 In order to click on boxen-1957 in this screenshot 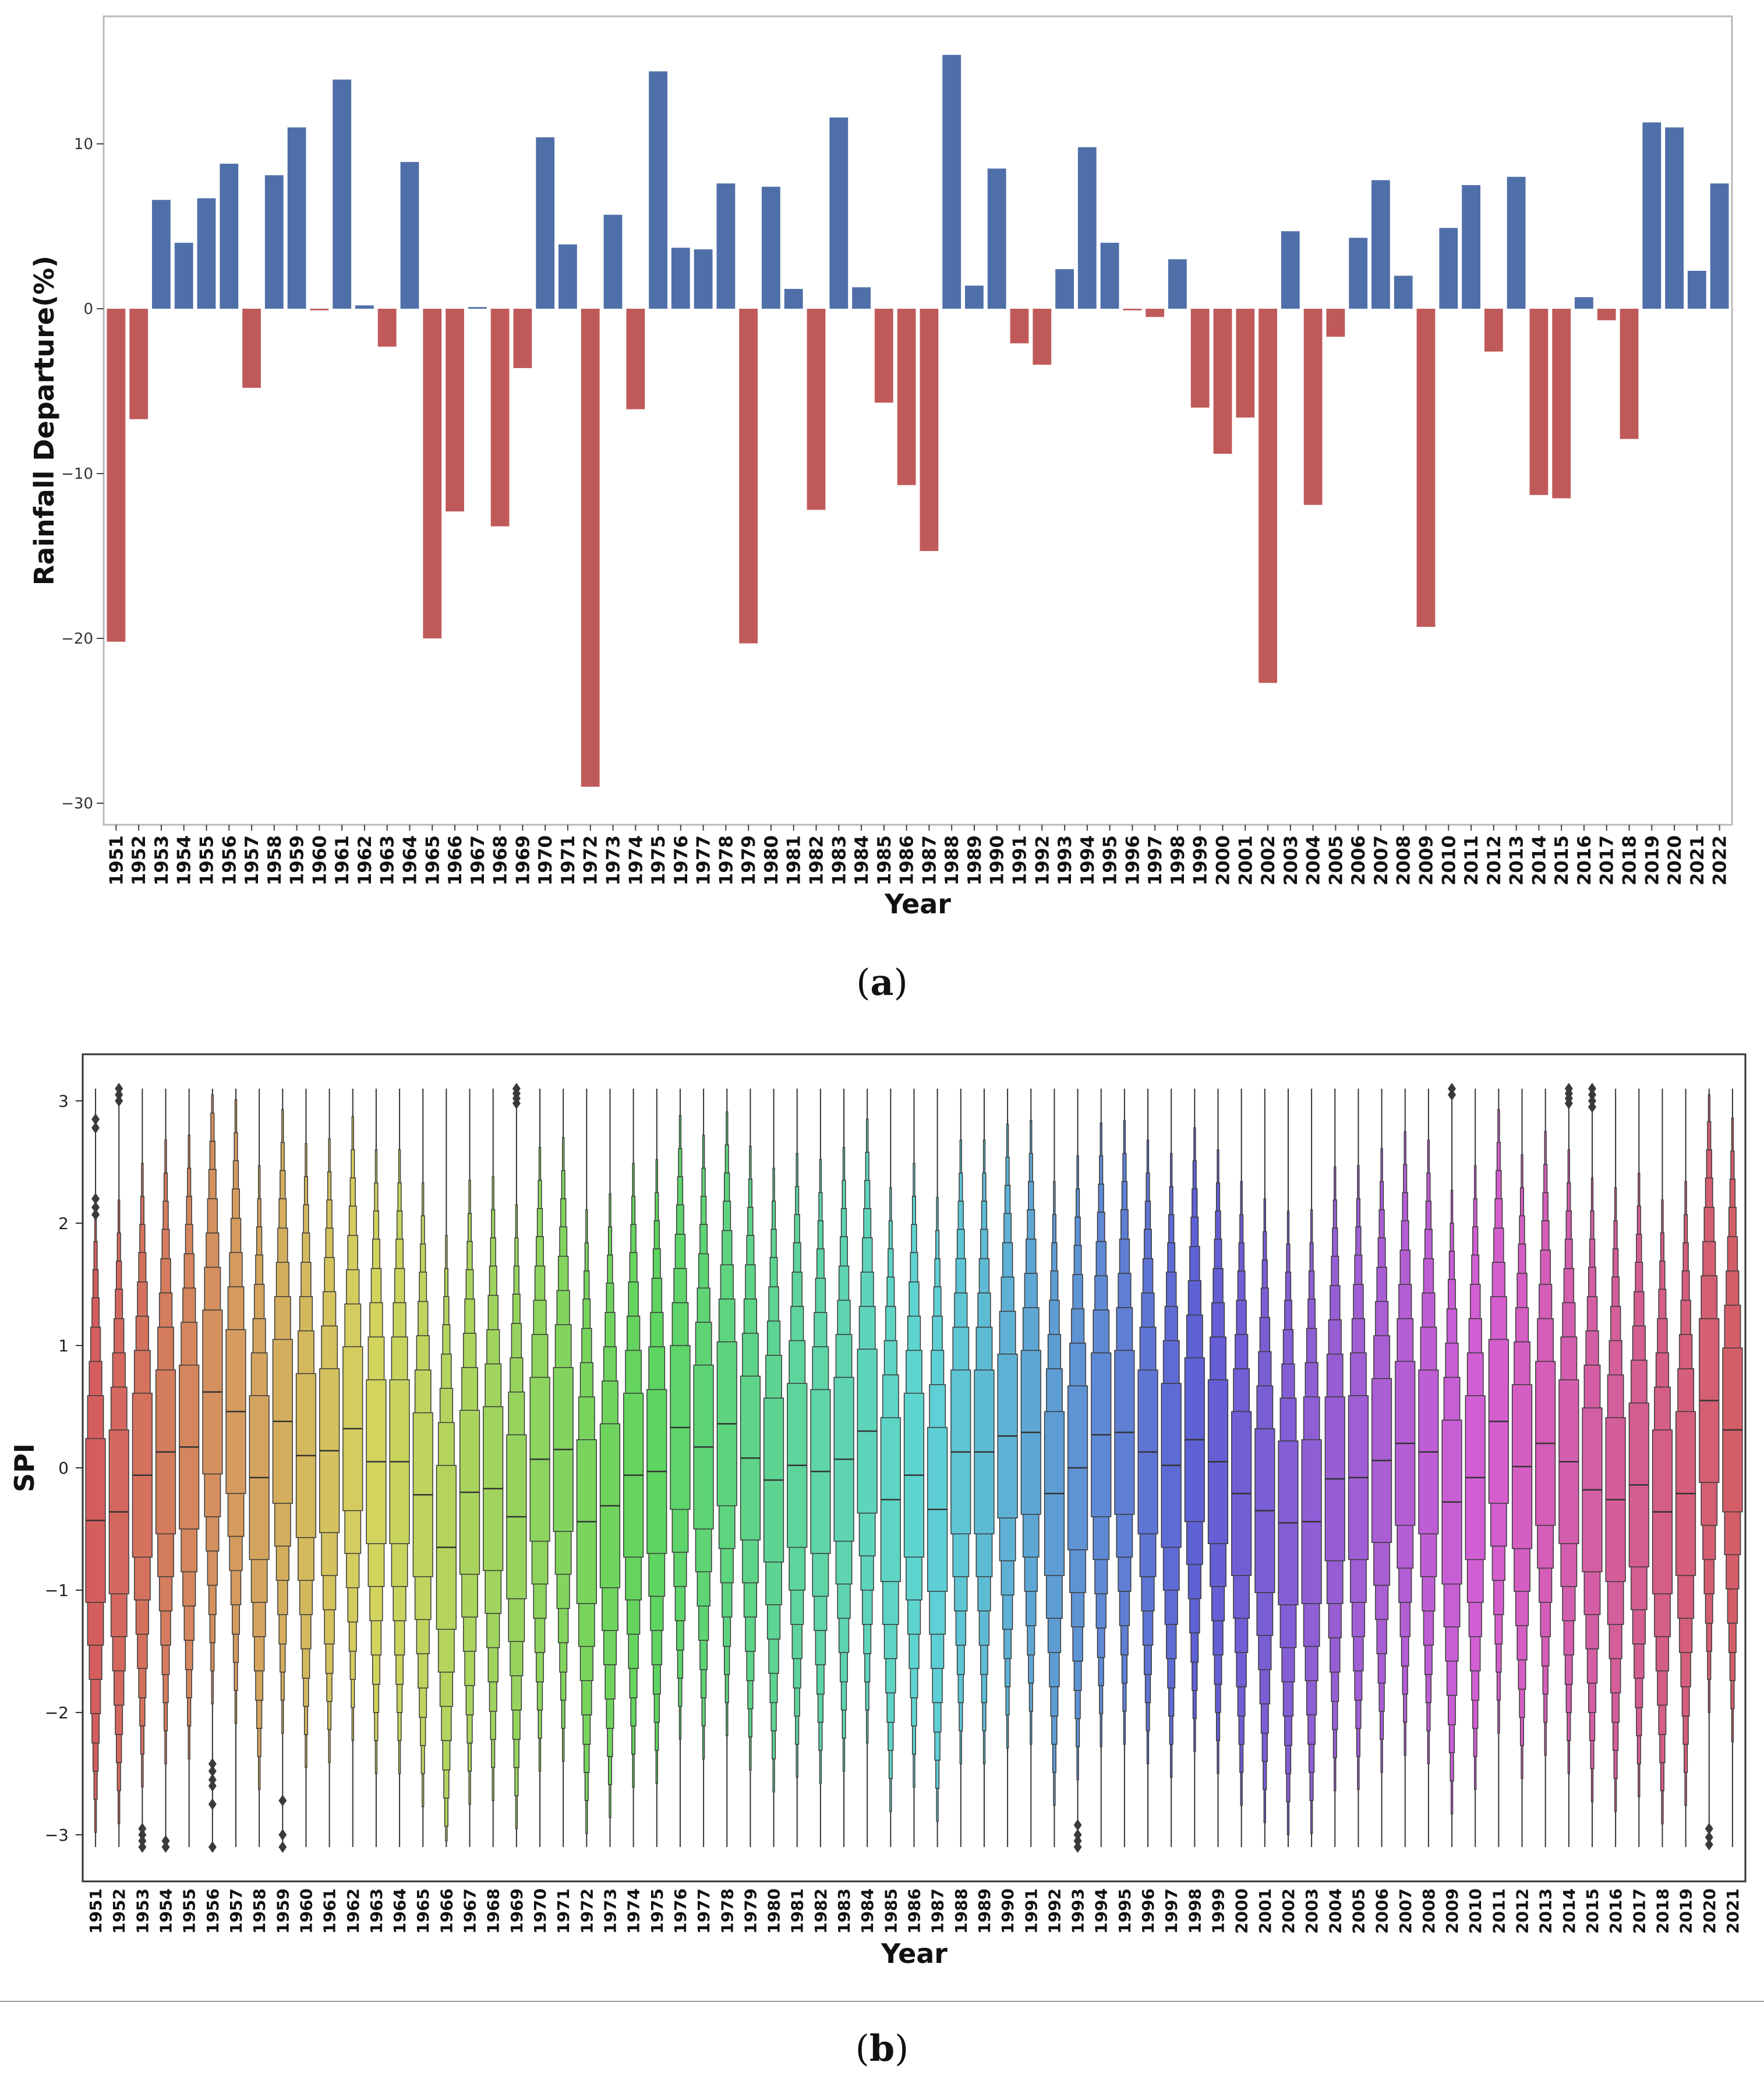, I will do `click(235, 1468)`.